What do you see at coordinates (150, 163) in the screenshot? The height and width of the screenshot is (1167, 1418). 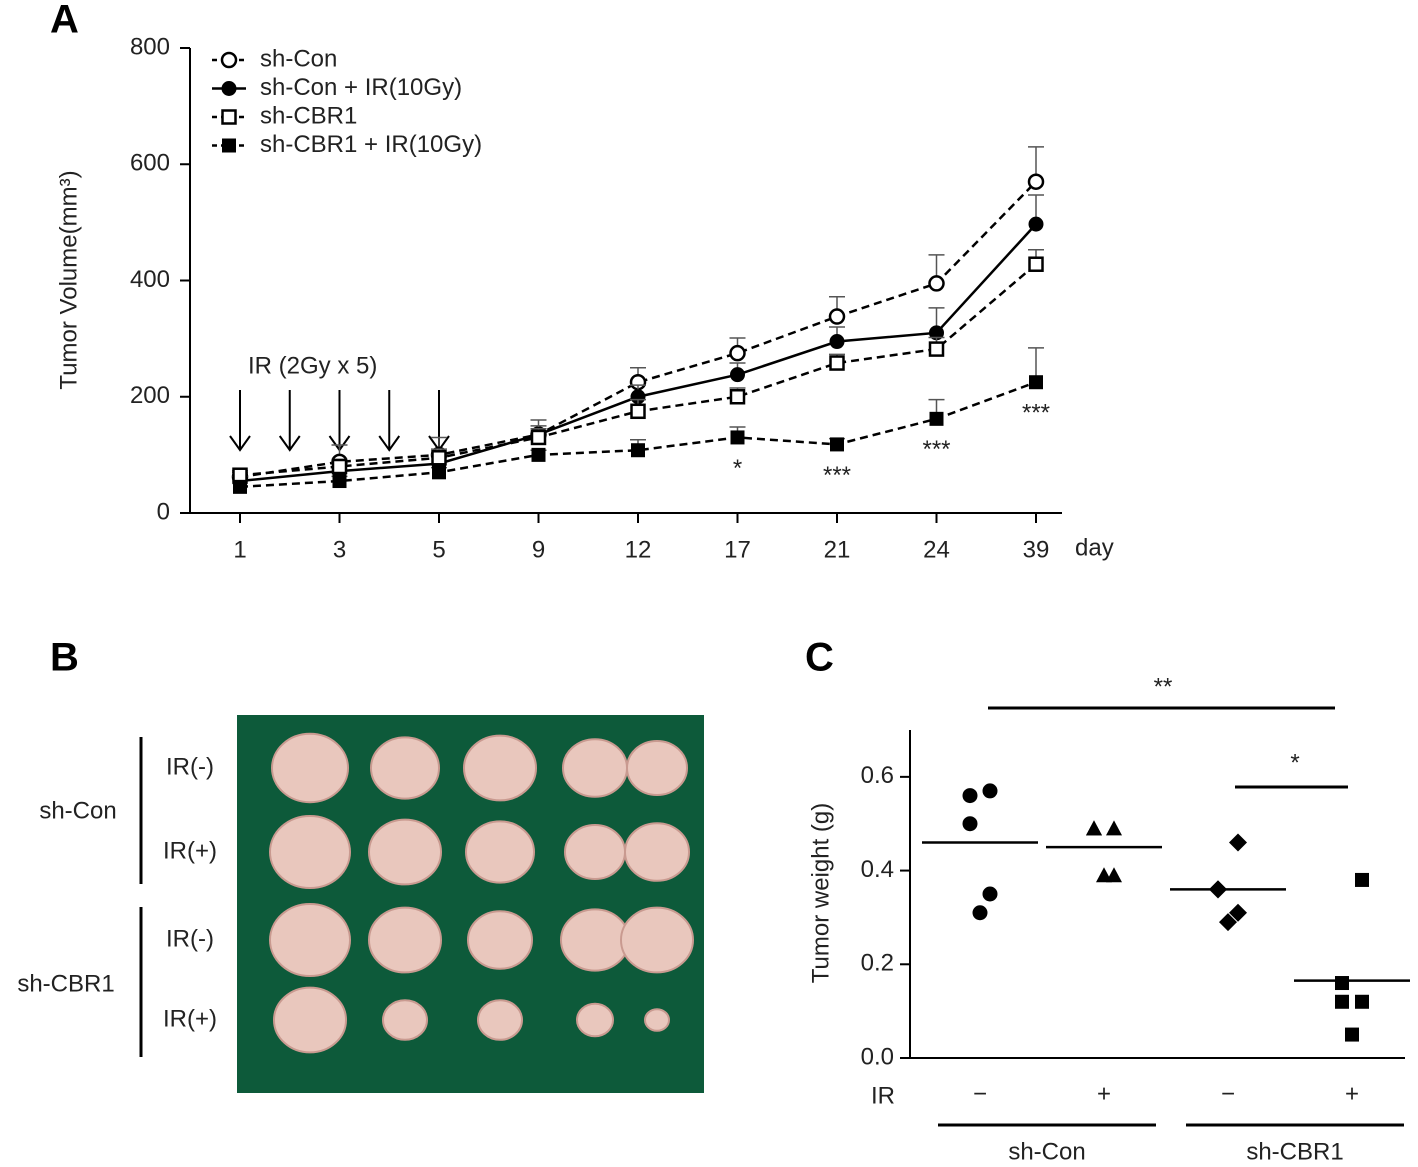 I see `y-tick-label: 600` at bounding box center [150, 163].